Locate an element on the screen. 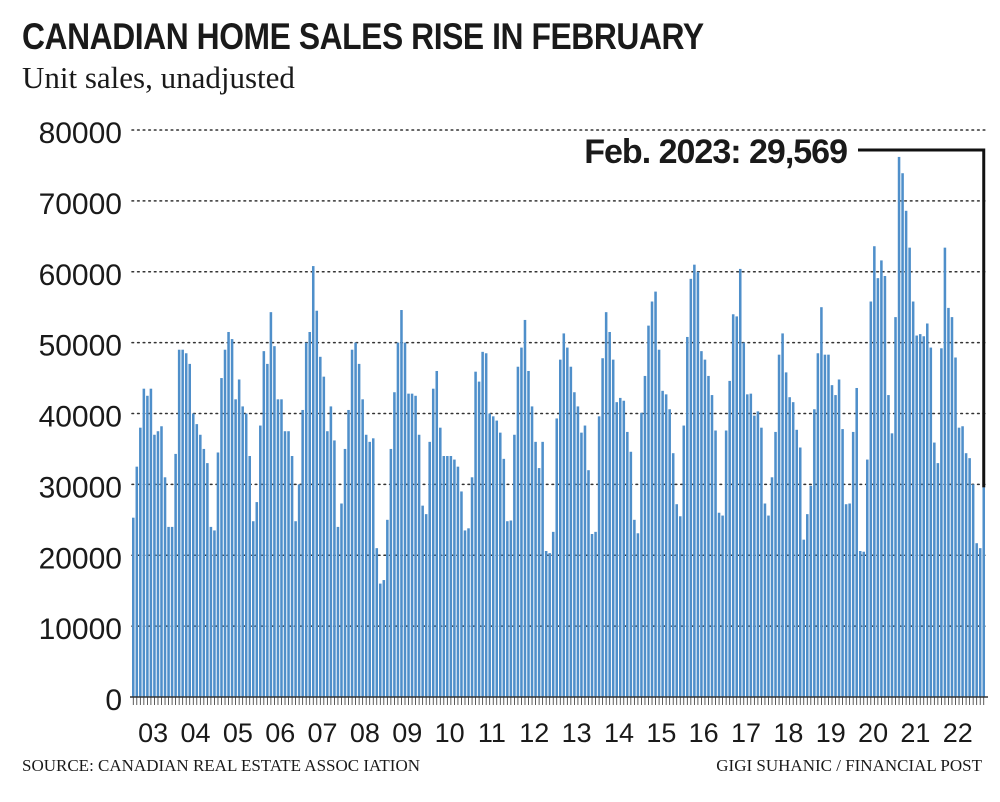 Image resolution: width=1000 pixels, height=802 pixels. x-tick-label: 04 is located at coordinates (195, 733).